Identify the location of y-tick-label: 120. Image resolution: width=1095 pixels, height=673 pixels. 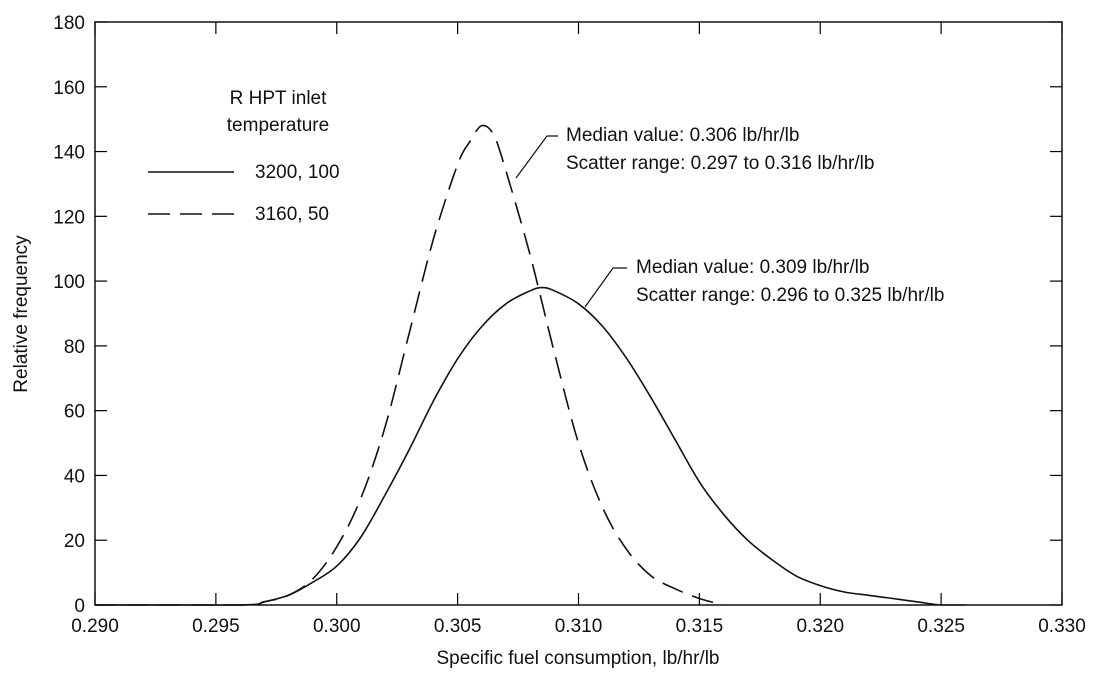
(69, 217).